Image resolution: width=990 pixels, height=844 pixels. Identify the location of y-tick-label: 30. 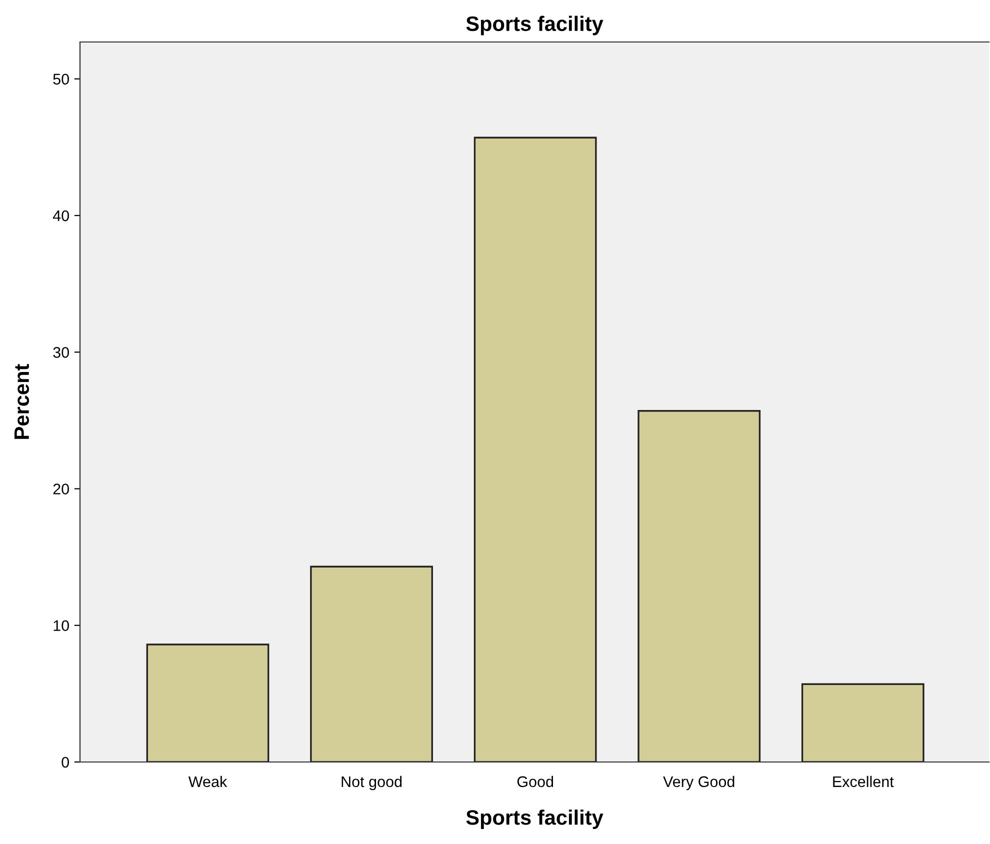
(61, 352).